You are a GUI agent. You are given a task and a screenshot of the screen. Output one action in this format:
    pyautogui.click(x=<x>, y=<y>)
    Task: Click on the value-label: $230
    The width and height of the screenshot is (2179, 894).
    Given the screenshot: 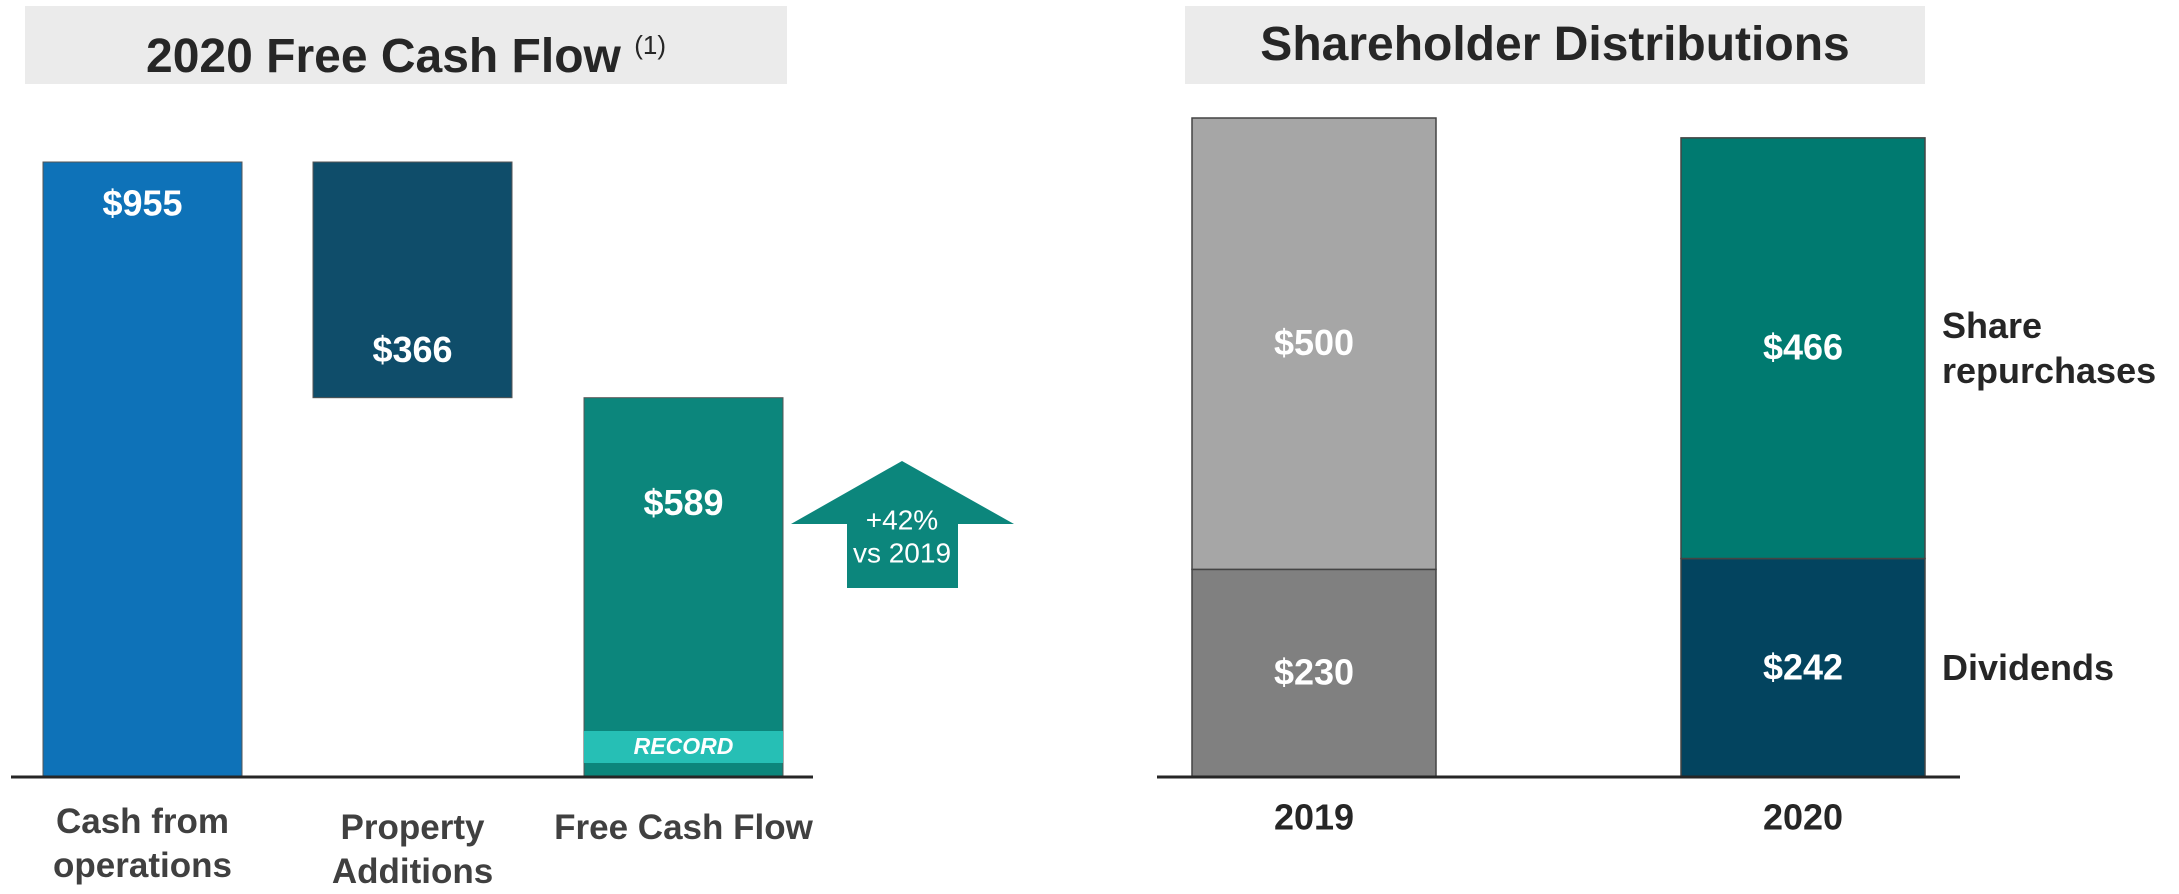 What is the action you would take?
    pyautogui.click(x=1314, y=672)
    